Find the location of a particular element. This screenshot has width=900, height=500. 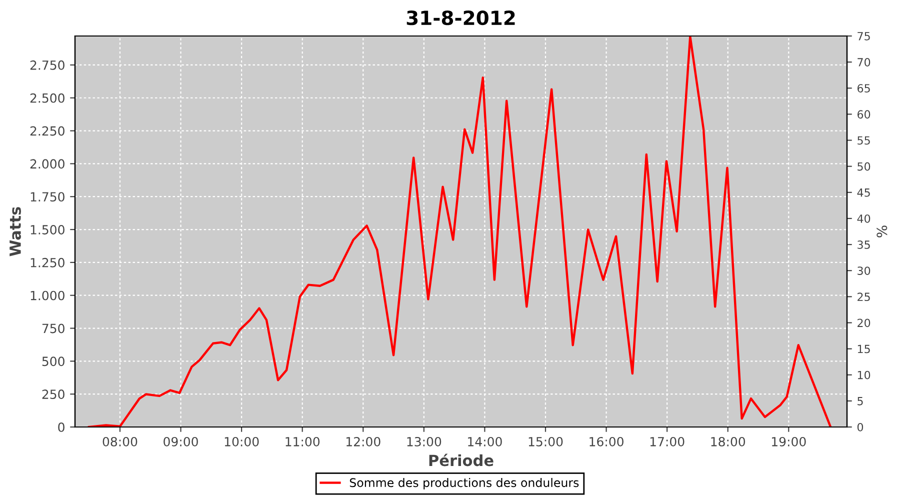

y-axis-title: Watts is located at coordinates (15, 231).